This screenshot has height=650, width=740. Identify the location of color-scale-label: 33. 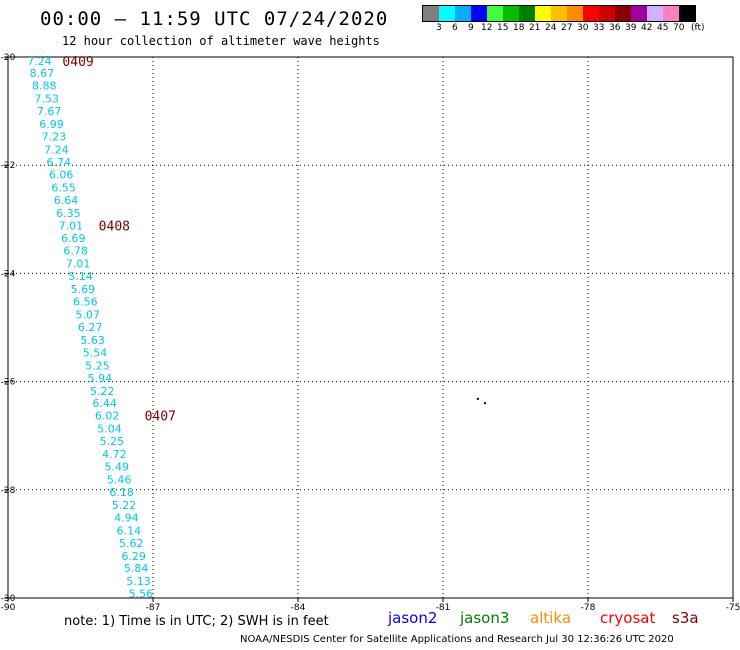
(599, 28).